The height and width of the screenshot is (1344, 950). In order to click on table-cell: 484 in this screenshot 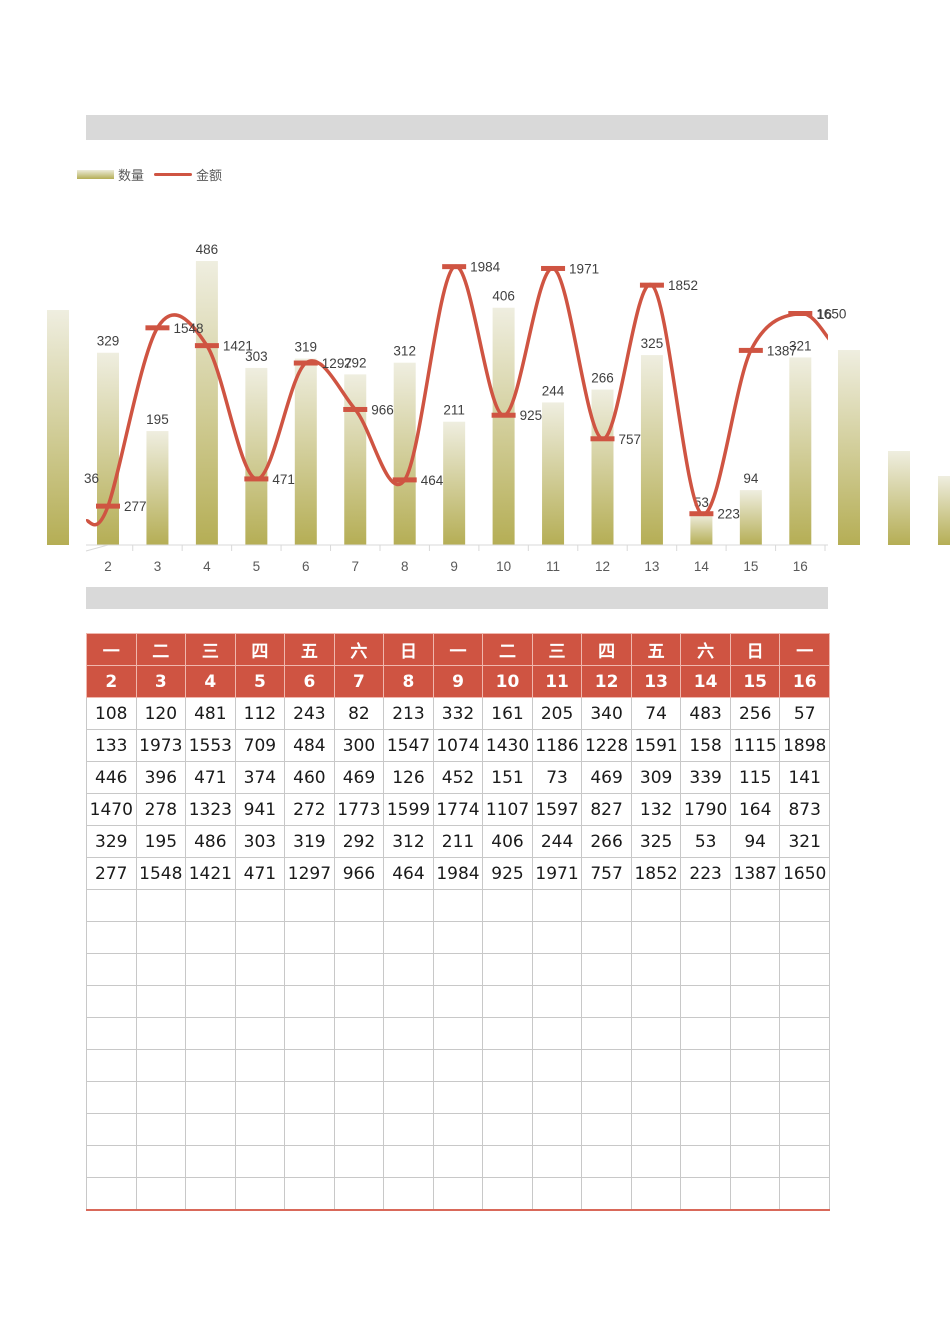, I will do `click(309, 745)`.